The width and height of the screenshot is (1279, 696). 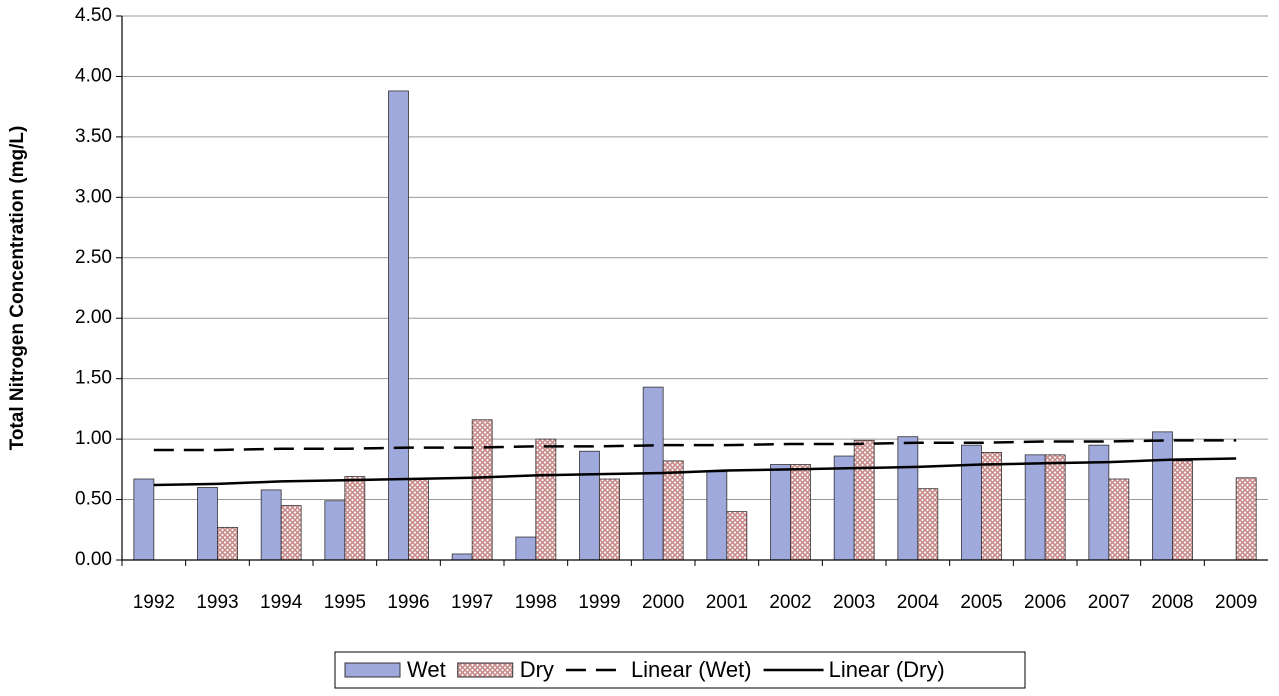 What do you see at coordinates (790, 602) in the screenshot?
I see `x-tick-label: 2002` at bounding box center [790, 602].